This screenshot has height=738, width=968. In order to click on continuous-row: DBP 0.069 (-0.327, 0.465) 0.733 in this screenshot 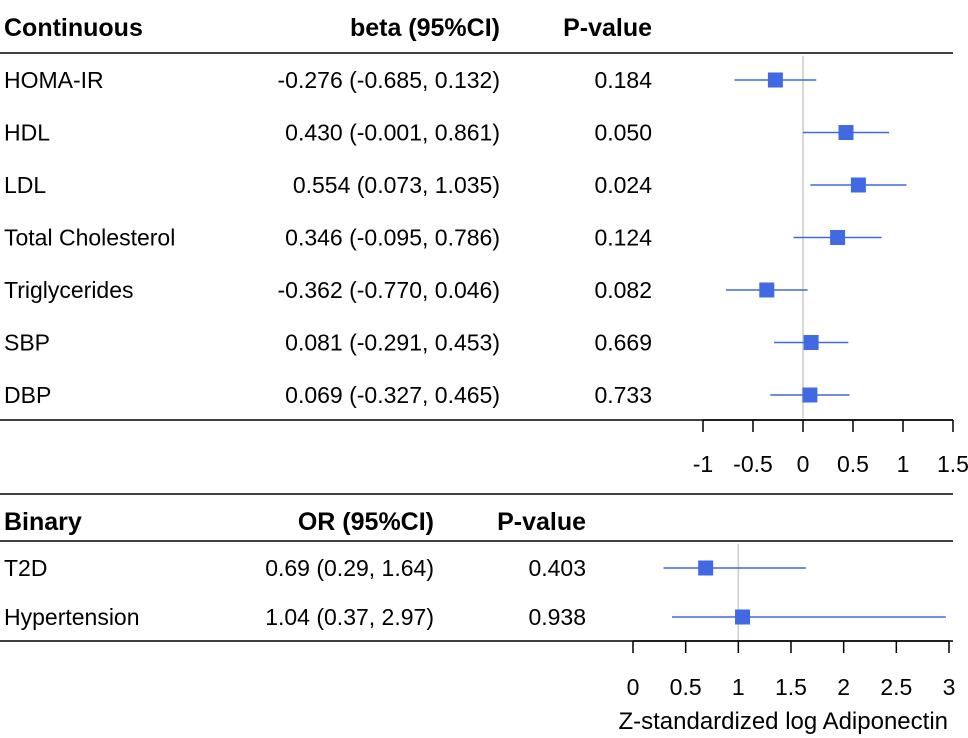, I will do `click(427, 395)`.